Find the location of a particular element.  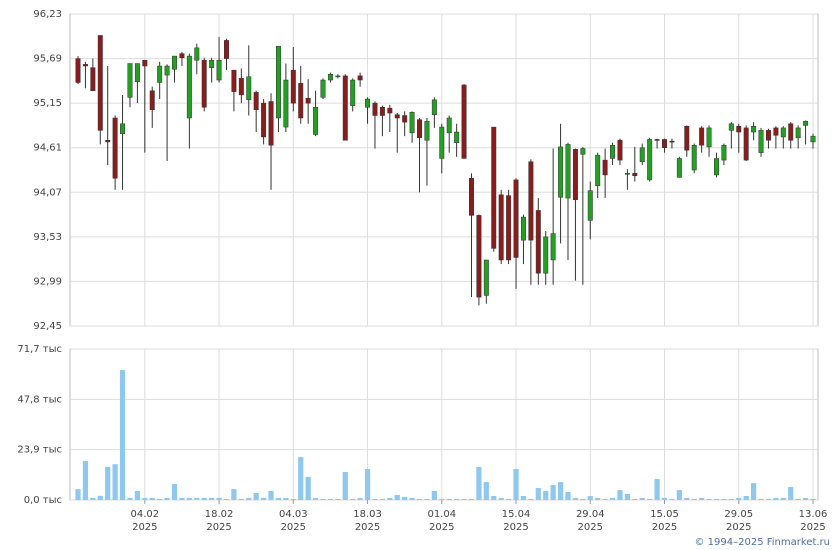

y-tick-label: 94,07 is located at coordinates (47, 192).